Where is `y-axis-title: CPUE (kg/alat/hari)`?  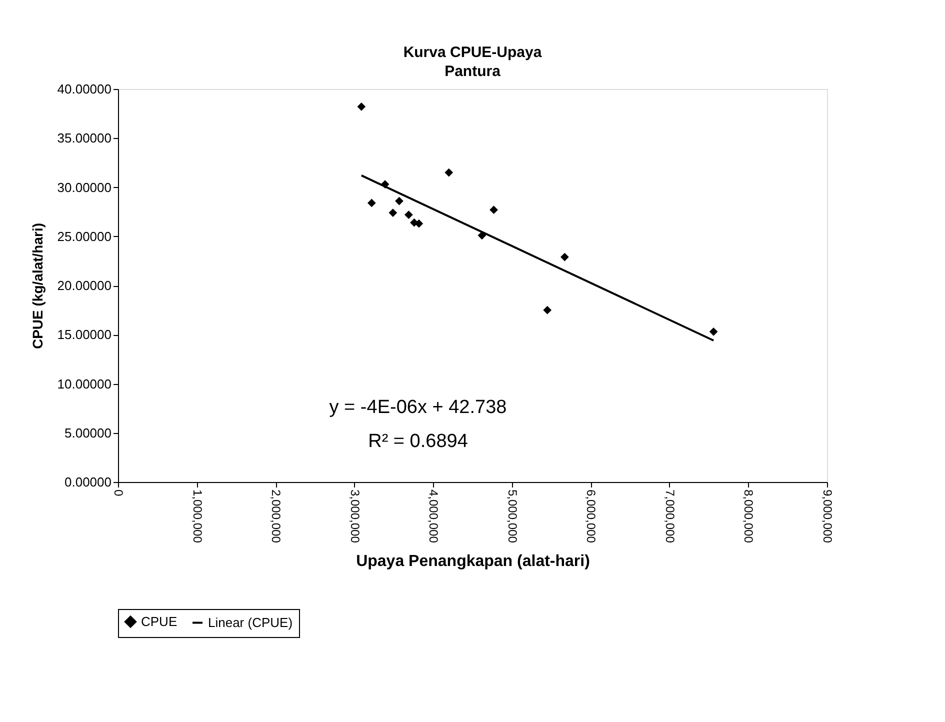 y-axis-title: CPUE (kg/alat/hari) is located at coordinates (37, 286).